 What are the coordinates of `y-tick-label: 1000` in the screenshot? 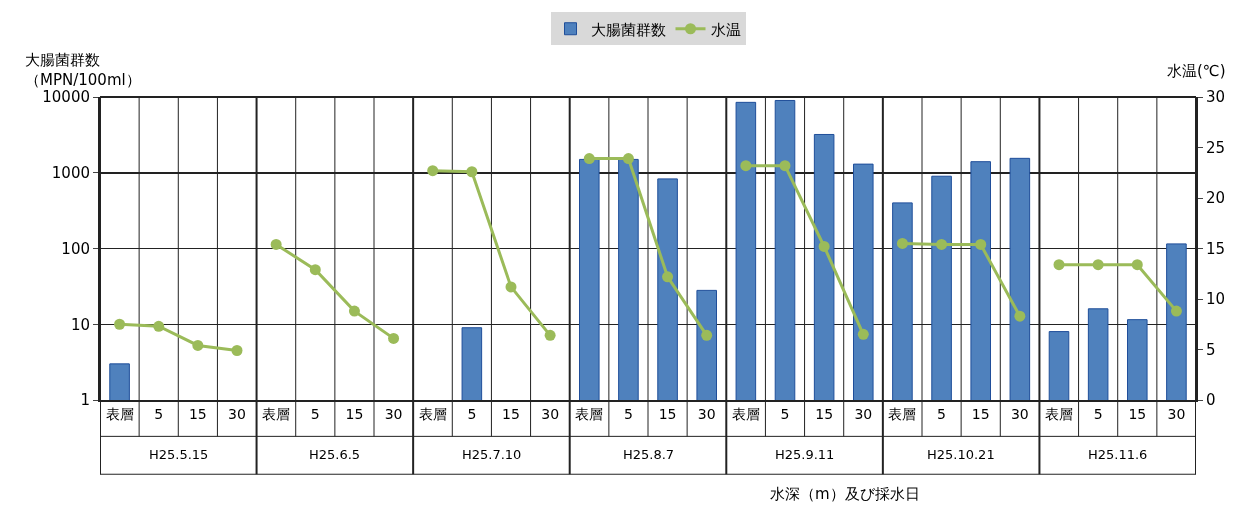 It's located at (70, 173).